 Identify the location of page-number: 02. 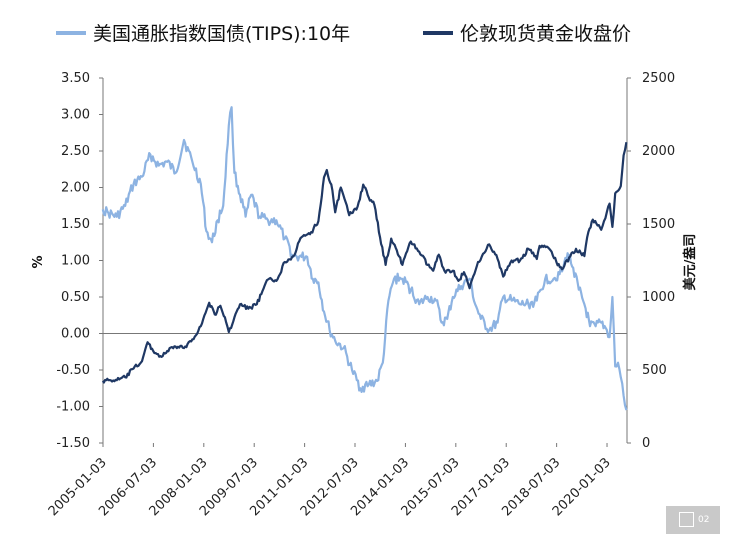
(704, 520).